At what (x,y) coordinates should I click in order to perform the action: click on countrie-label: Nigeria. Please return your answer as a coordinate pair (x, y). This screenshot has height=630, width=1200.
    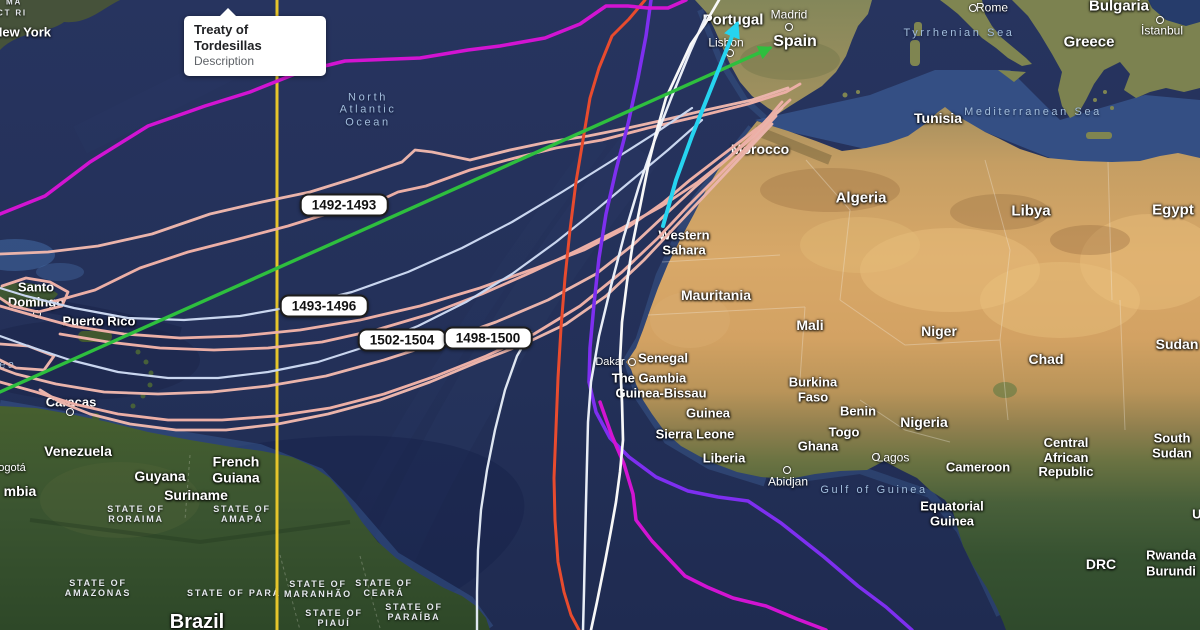
    Looking at the image, I should click on (924, 422).